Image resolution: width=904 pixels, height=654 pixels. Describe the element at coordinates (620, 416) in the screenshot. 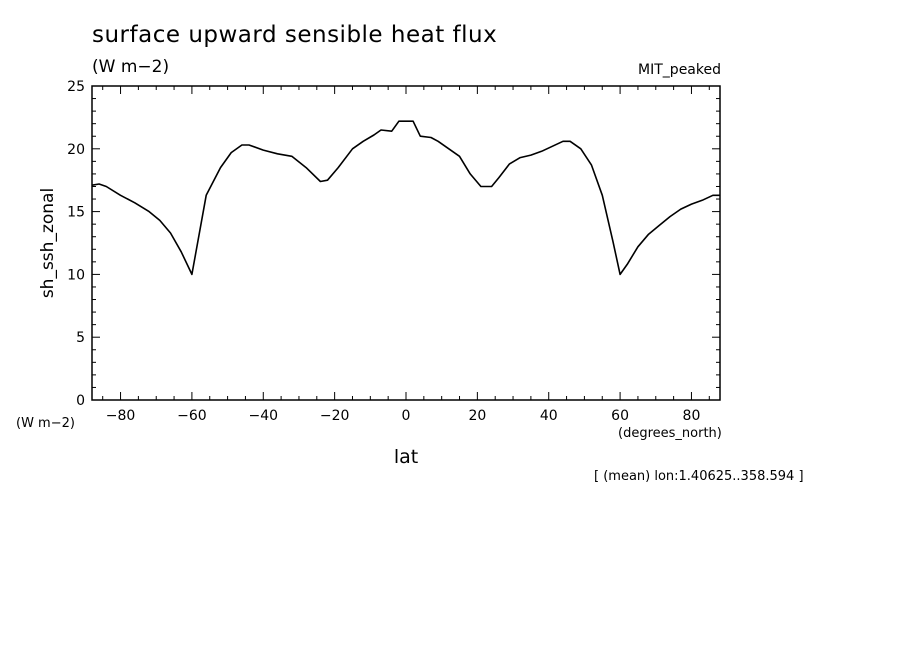

I see `x-tick-label: 60` at that location.